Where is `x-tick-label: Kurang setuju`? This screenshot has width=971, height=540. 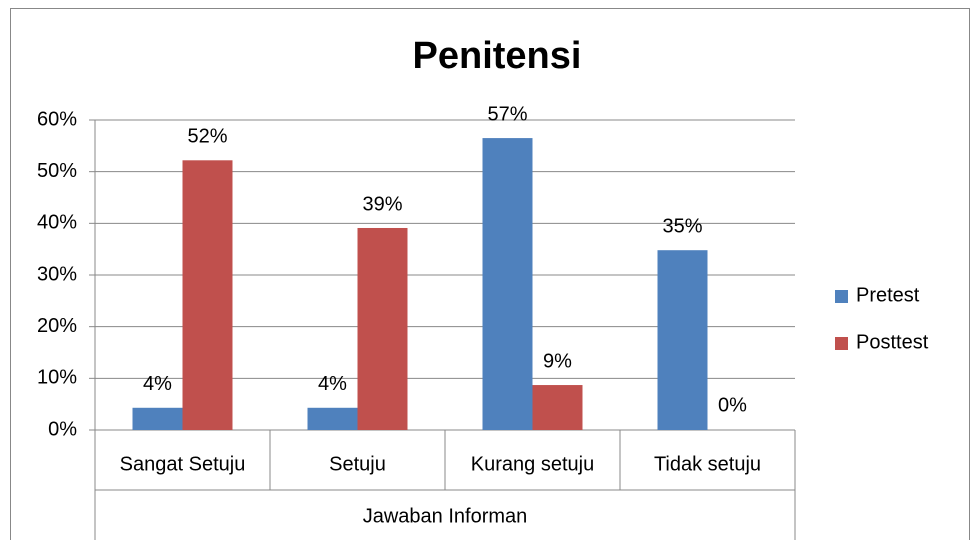 x-tick-label: Kurang setuju is located at coordinates (532, 464).